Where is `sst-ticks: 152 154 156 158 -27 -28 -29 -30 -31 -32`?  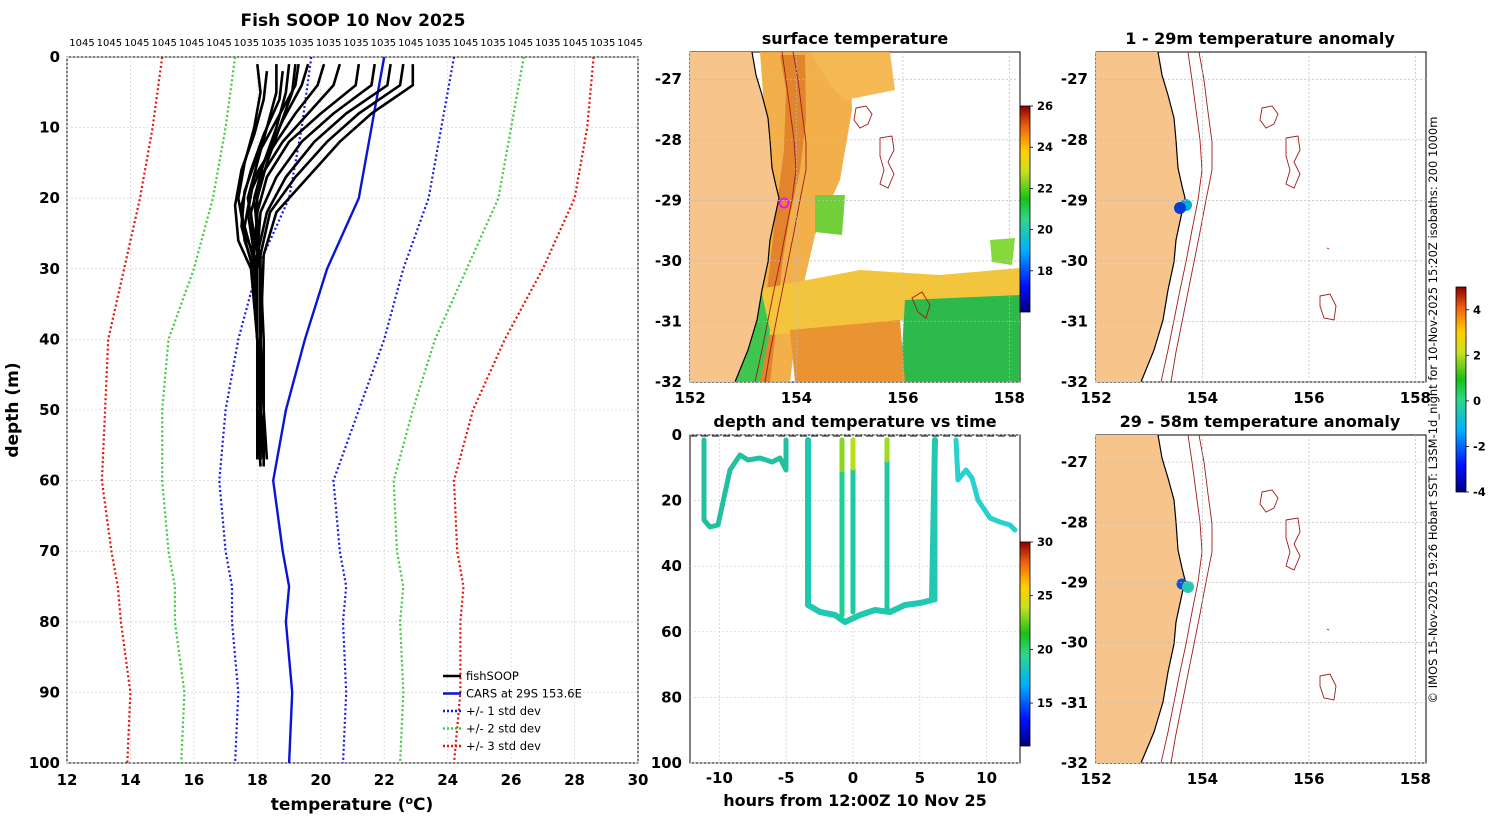
sst-ticks: 152 154 156 158 -27 -28 -29 -30 -31 -32 is located at coordinates (840, 238).